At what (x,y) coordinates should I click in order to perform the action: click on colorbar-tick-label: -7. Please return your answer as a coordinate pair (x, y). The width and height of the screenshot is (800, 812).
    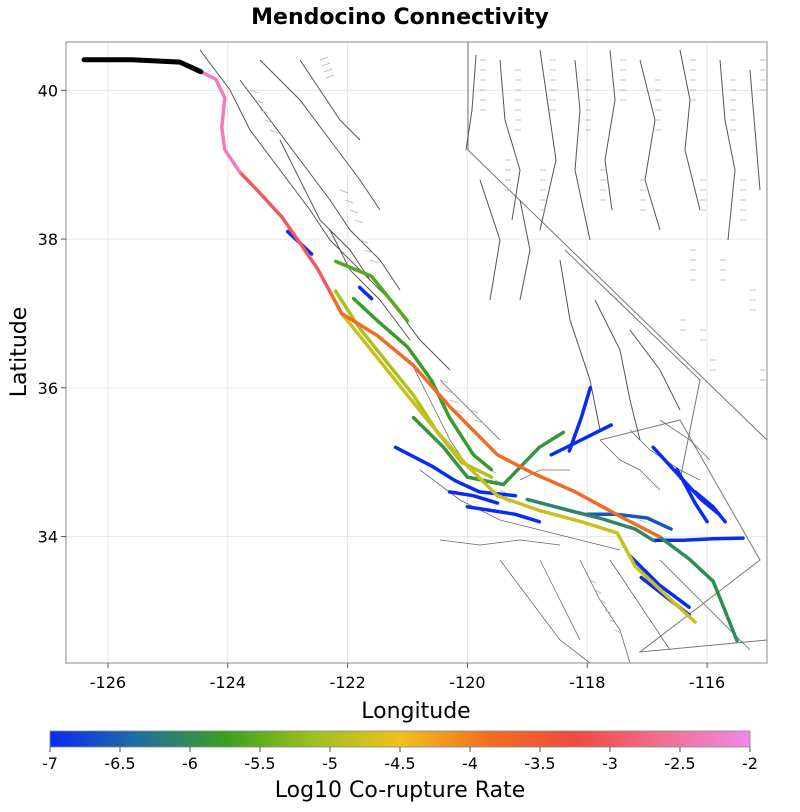
    Looking at the image, I should click on (50, 763).